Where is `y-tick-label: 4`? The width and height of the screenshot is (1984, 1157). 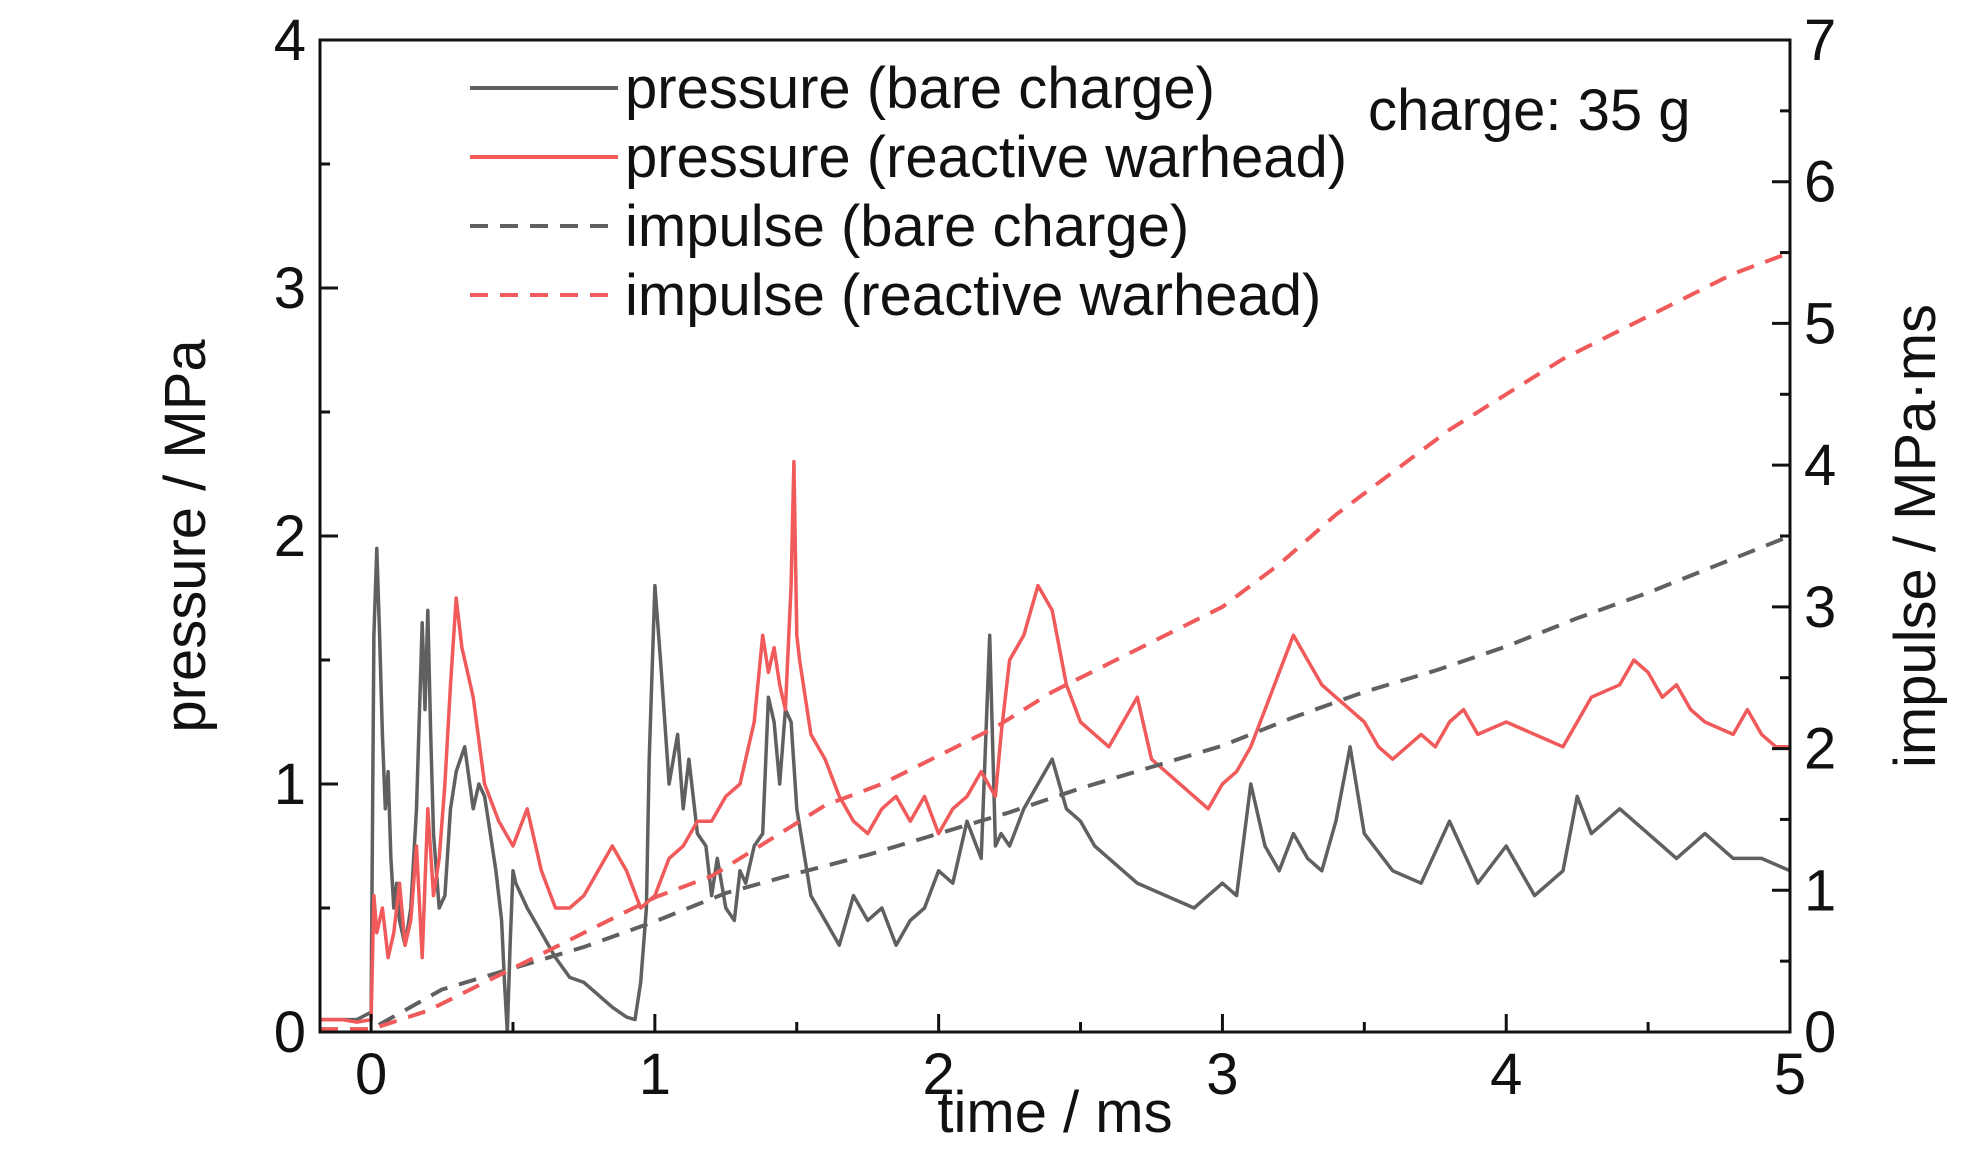
y-tick-label: 4 is located at coordinates (290, 40).